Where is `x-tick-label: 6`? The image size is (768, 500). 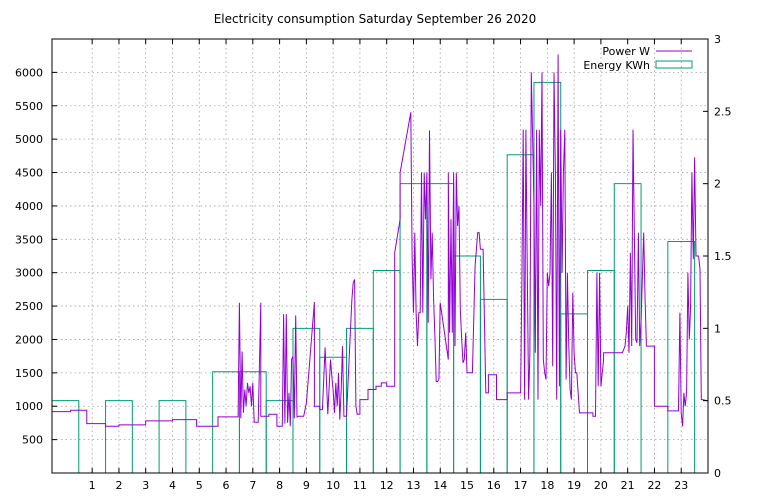
x-tick-label: 6 is located at coordinates (226, 485).